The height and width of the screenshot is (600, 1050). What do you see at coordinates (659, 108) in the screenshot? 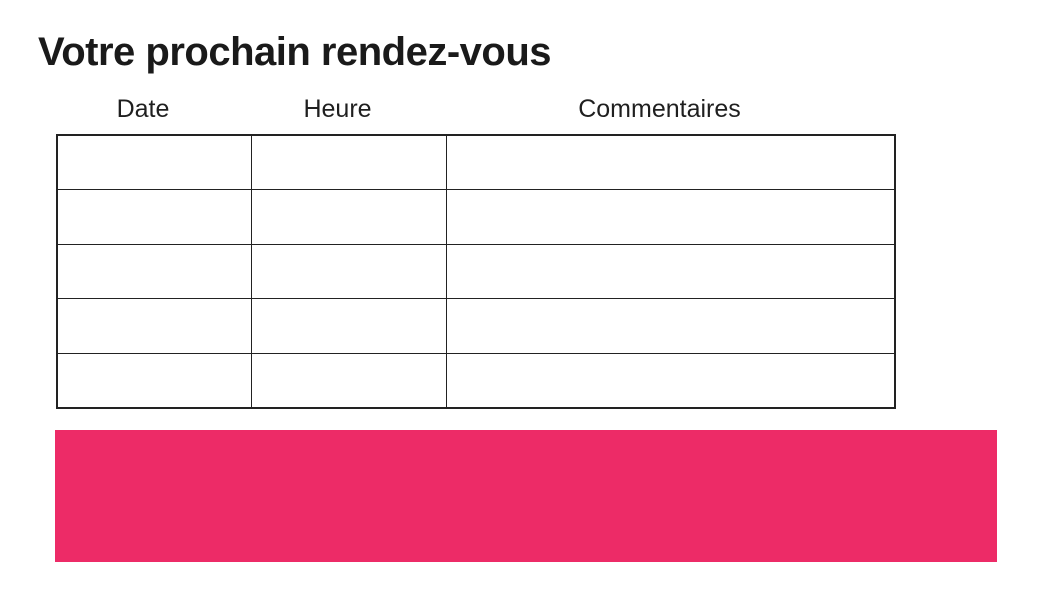
I see `column-header-commentaires: Commentaires` at bounding box center [659, 108].